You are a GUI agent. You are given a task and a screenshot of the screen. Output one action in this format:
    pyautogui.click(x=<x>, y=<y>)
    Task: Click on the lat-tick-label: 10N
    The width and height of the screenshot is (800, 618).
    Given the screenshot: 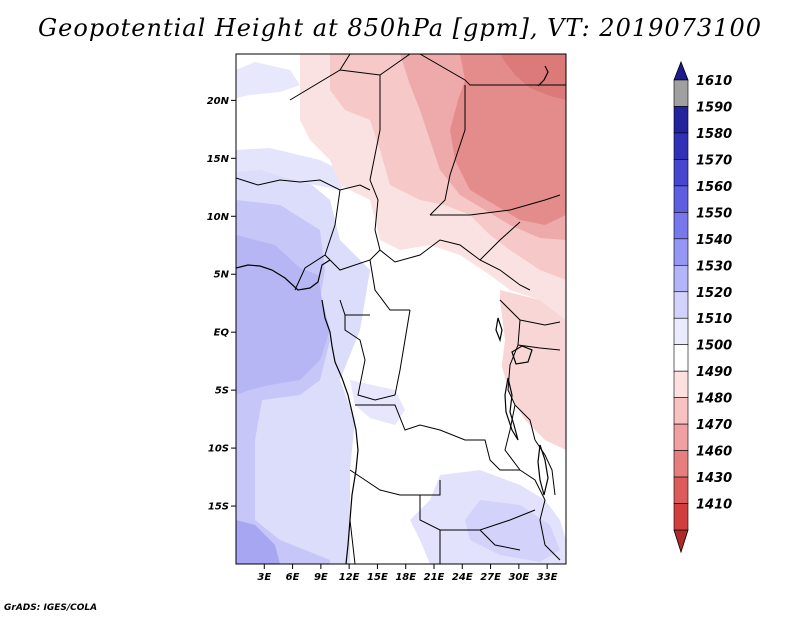 What is the action you would take?
    pyautogui.click(x=218, y=217)
    